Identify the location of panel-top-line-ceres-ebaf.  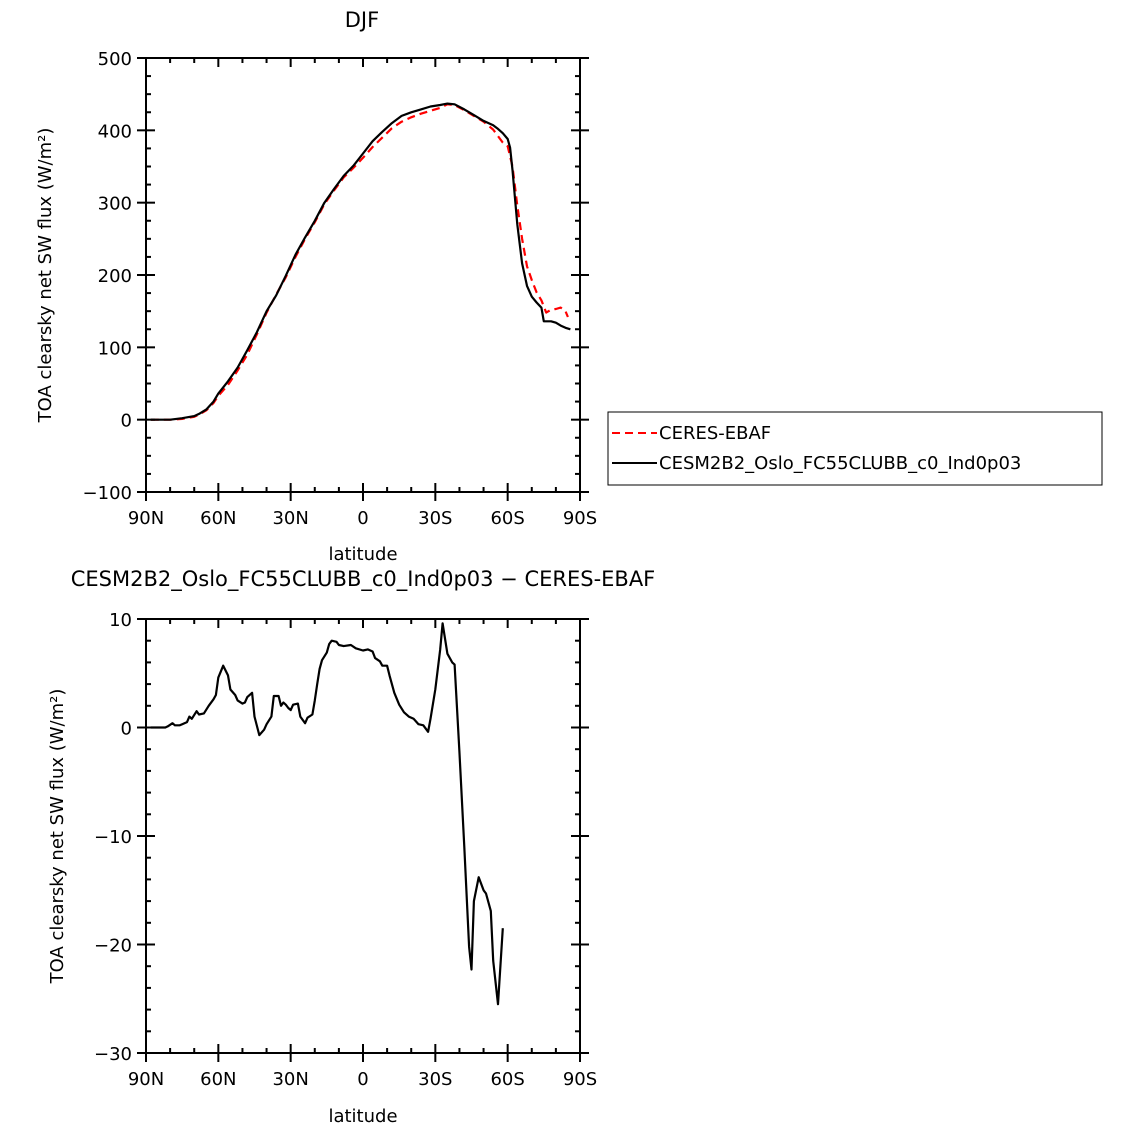
(359, 262).